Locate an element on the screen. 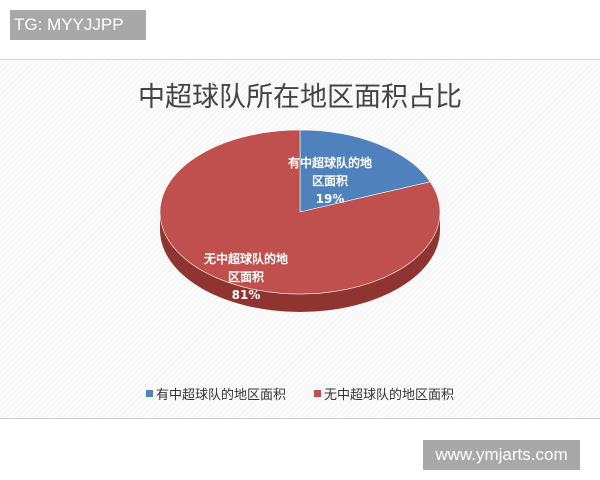  legend-item-1: 无中超球队的地区面积 is located at coordinates (384, 393).